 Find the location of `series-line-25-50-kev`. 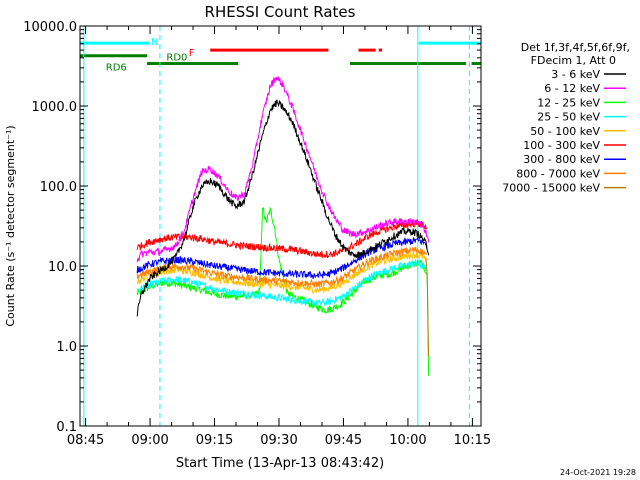

series-line-25-50-kev is located at coordinates (282, 283).